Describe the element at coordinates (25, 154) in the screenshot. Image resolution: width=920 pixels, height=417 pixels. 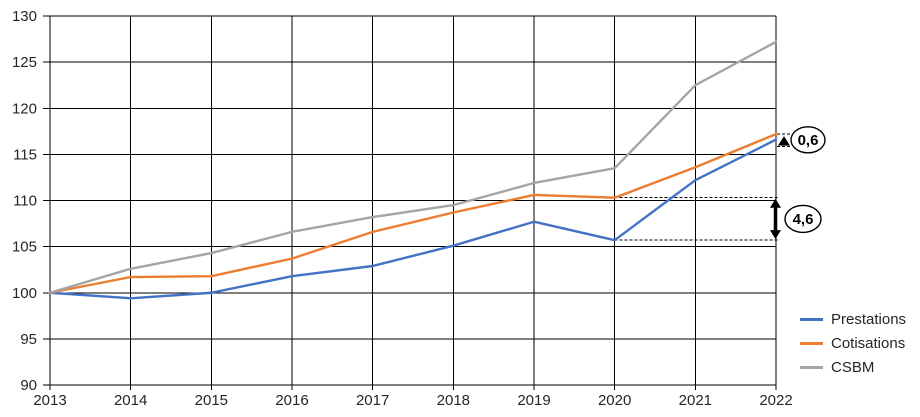
I see `y-axis-tick-label: 115` at that location.